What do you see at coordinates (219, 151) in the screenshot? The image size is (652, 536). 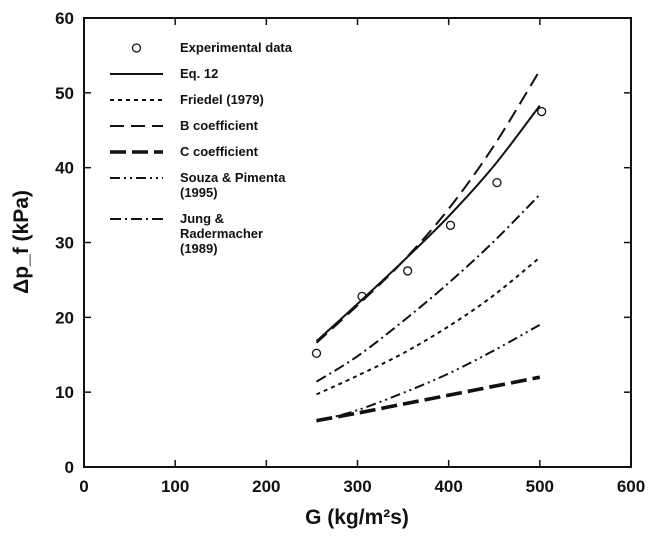 I see `legend-label: C coefficient` at bounding box center [219, 151].